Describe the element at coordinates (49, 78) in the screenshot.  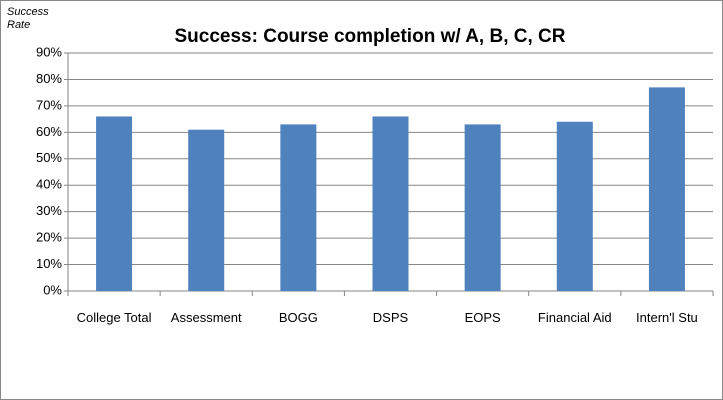
I see `y-tick-label: 80%` at that location.